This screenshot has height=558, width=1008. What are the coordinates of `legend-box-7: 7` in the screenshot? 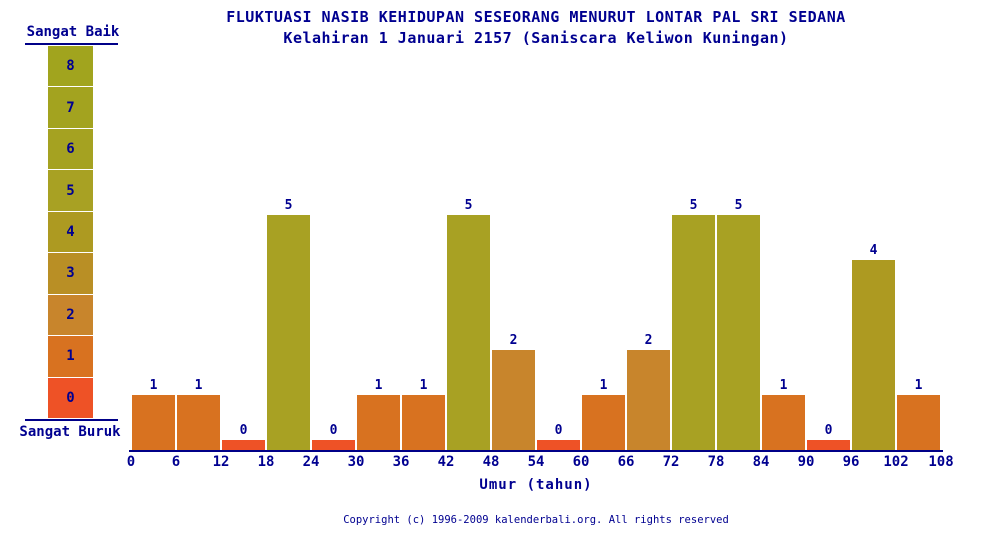 It's located at (70, 107).